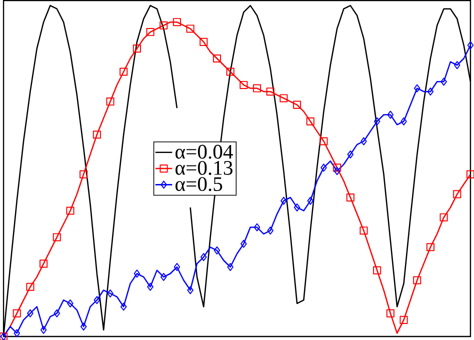  I want to click on legend-label: α=0.04, so click(204, 151).